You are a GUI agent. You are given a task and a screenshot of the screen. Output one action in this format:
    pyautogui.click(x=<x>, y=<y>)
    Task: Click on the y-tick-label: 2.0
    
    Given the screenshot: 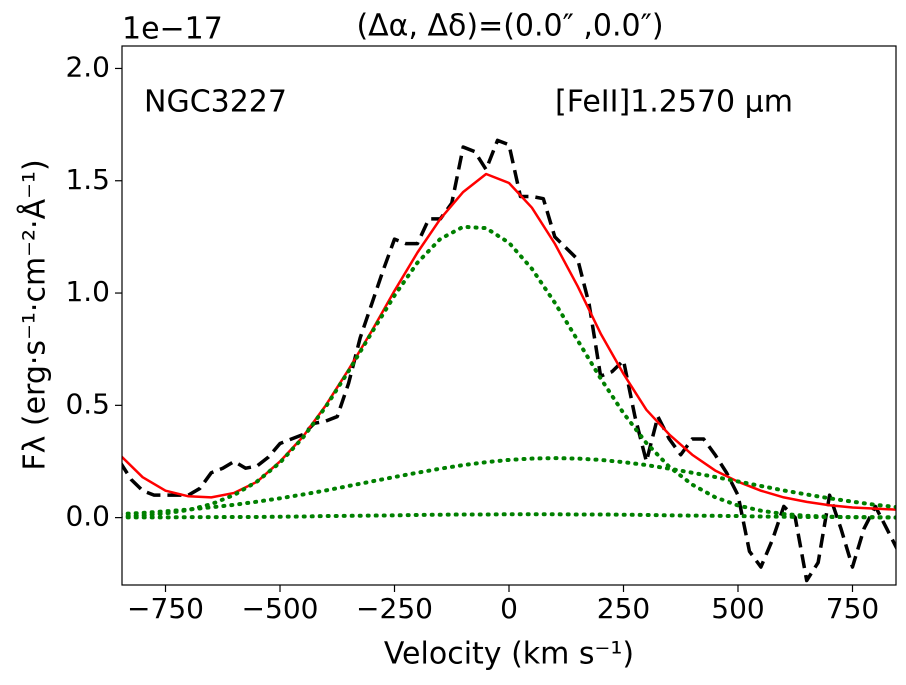 What is the action you would take?
    pyautogui.click(x=87, y=66)
    